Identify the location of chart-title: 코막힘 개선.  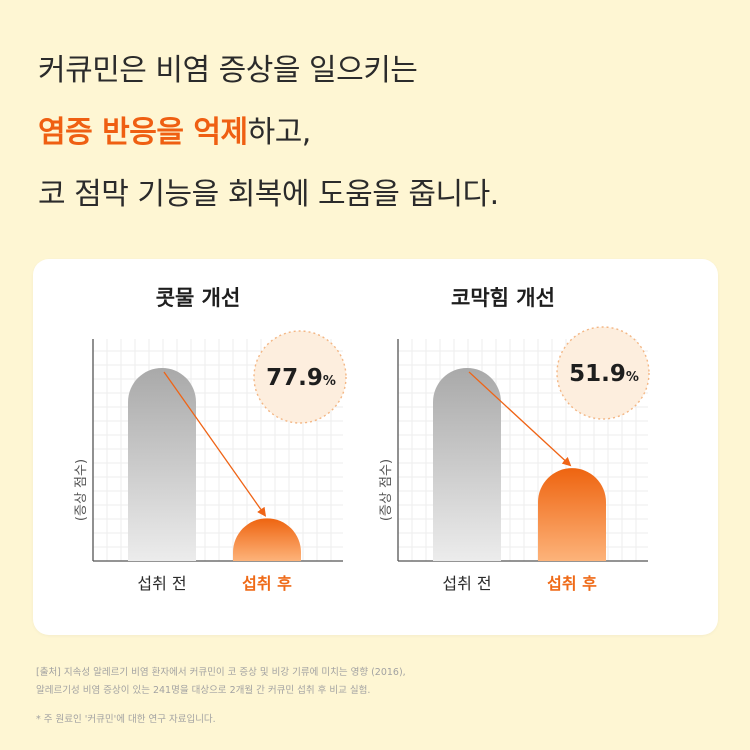
(503, 298).